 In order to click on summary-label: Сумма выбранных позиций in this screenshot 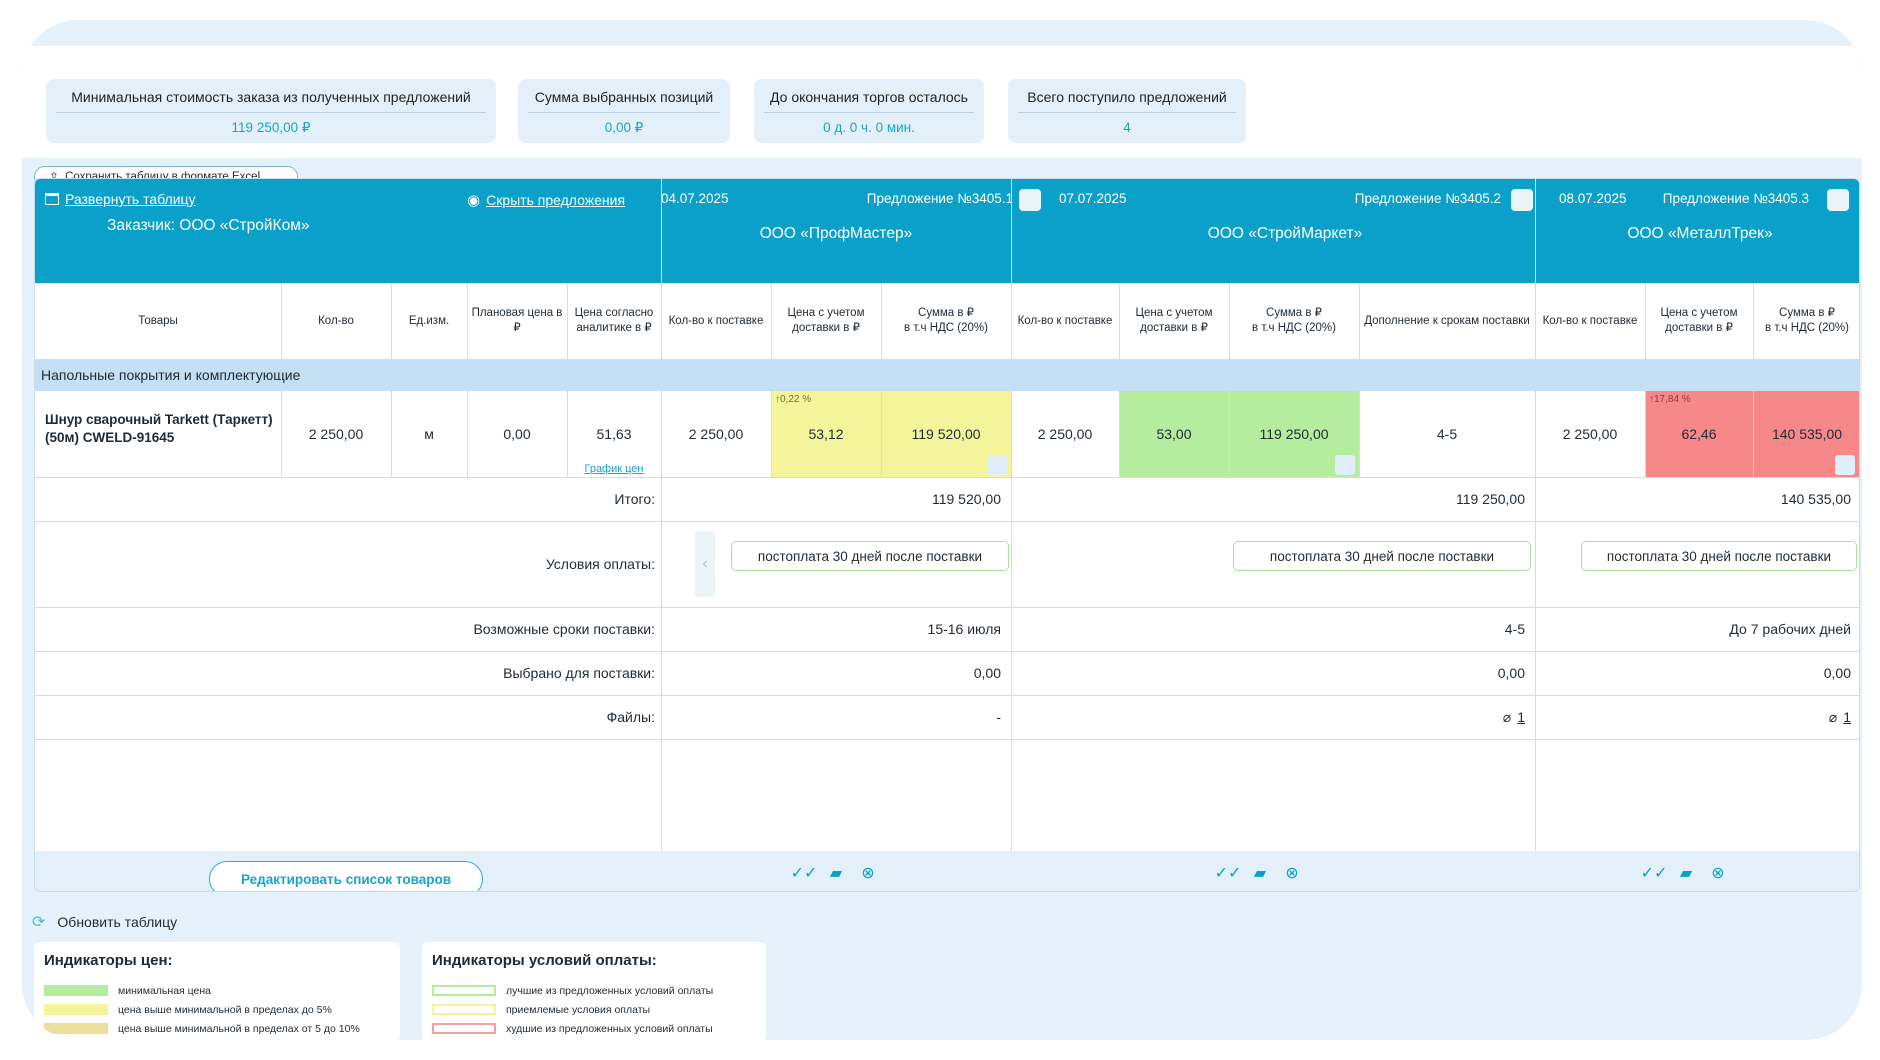, I will do `click(624, 101)`.